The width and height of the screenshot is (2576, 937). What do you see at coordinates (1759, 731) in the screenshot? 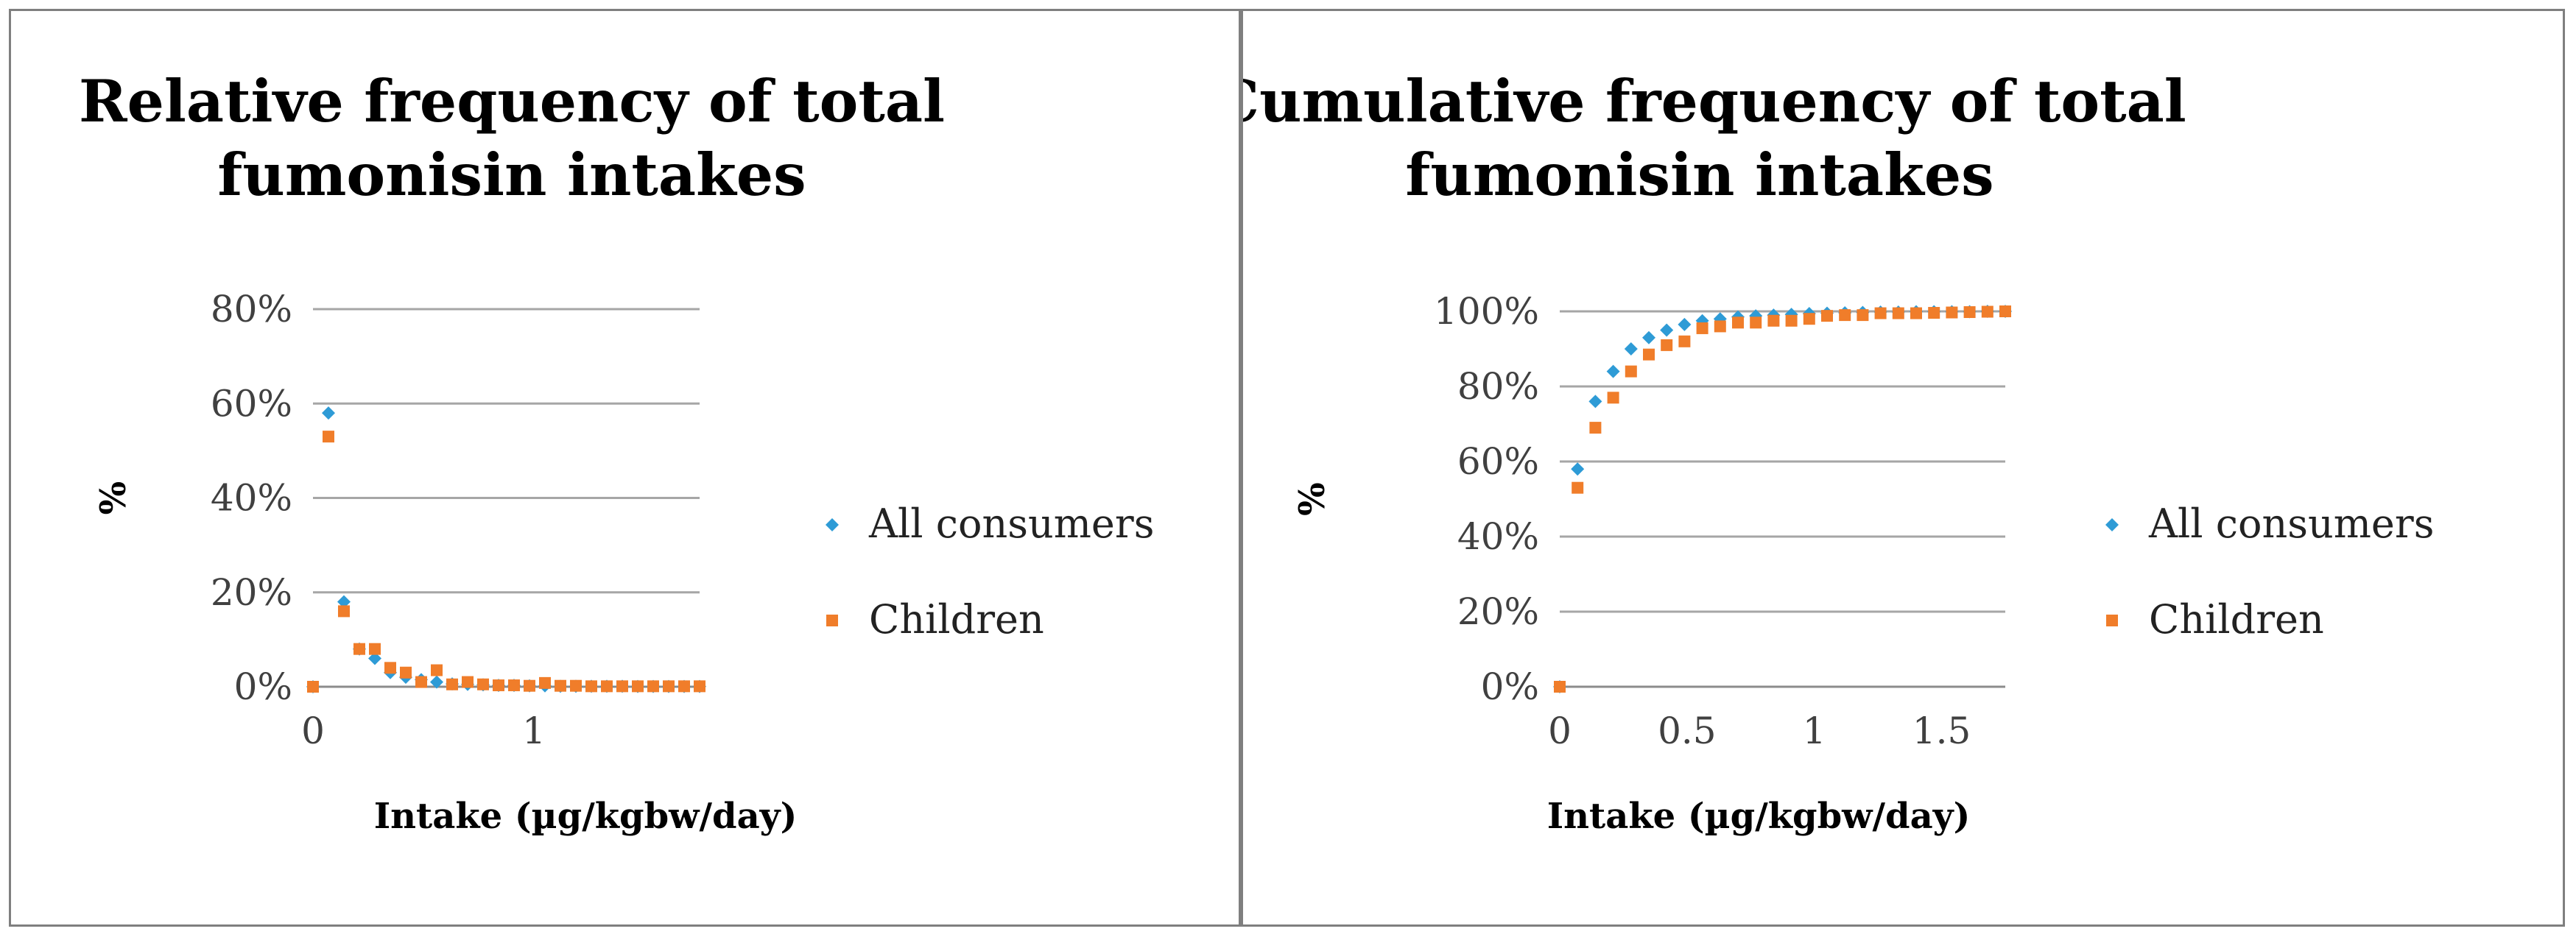
I see `x-tick-labels: 0 0.5 1 1.5` at bounding box center [1759, 731].